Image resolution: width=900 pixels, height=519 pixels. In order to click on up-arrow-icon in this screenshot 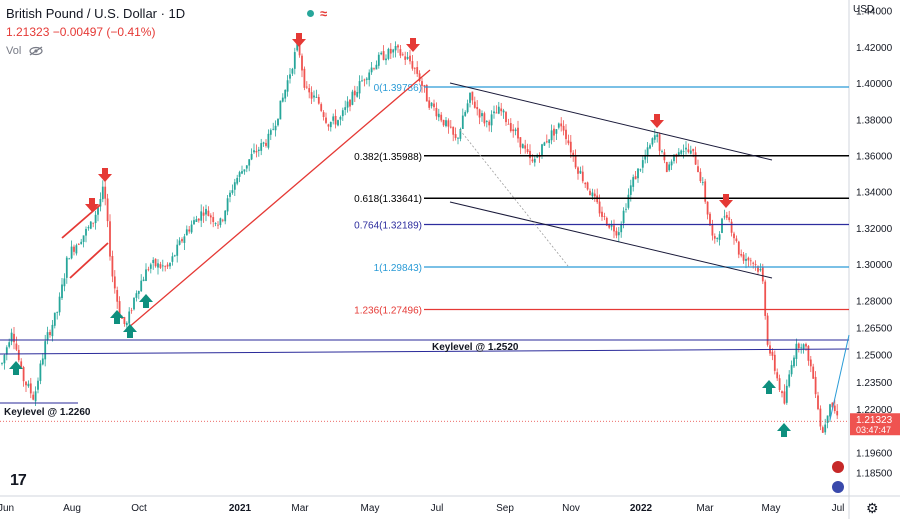, I will do `click(784, 430)`.